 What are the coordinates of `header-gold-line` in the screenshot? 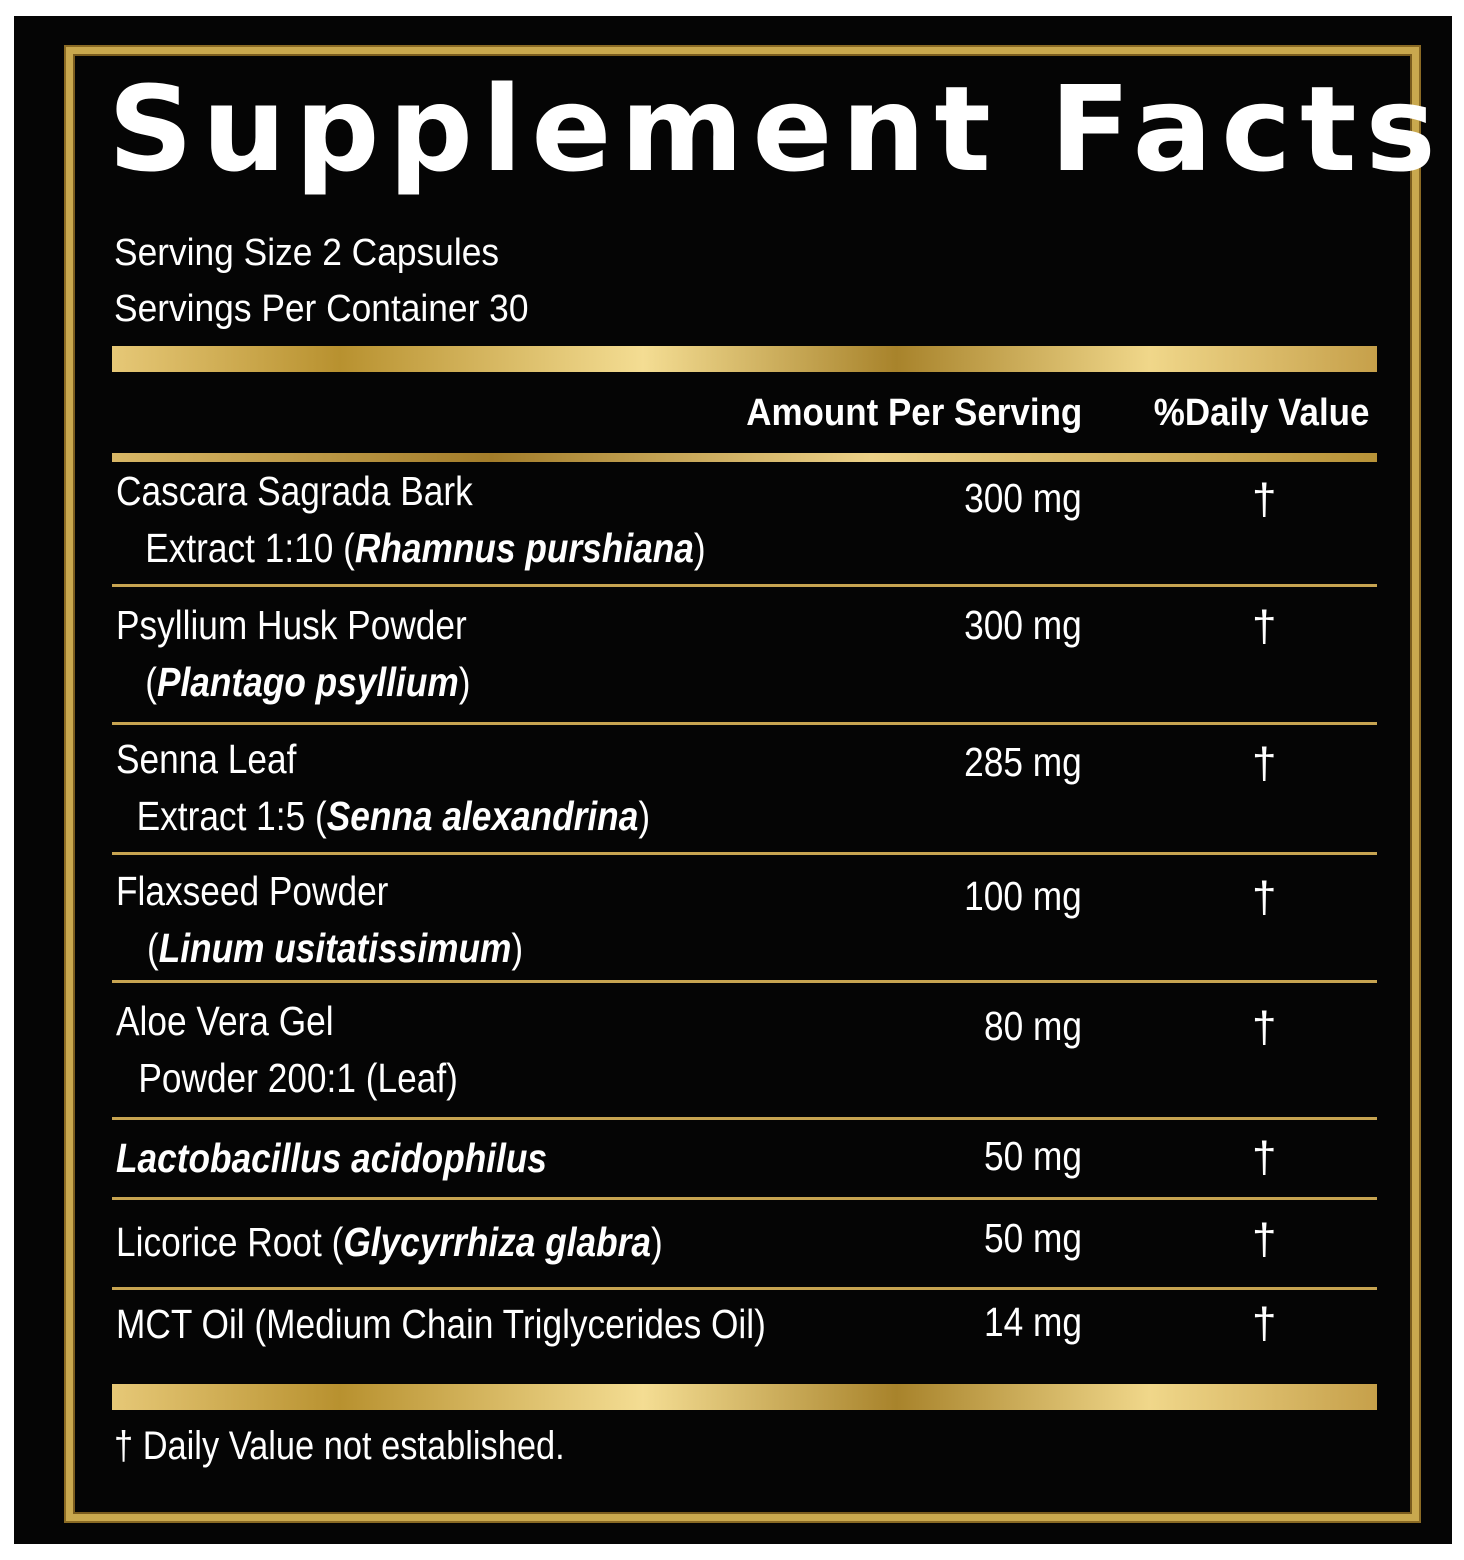 It's located at (744, 457).